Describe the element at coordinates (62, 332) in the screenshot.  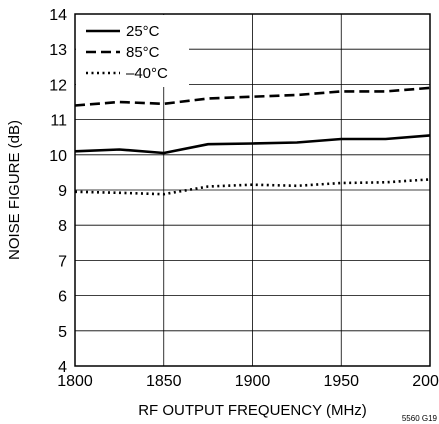
I see `y-tick-label: 5` at that location.